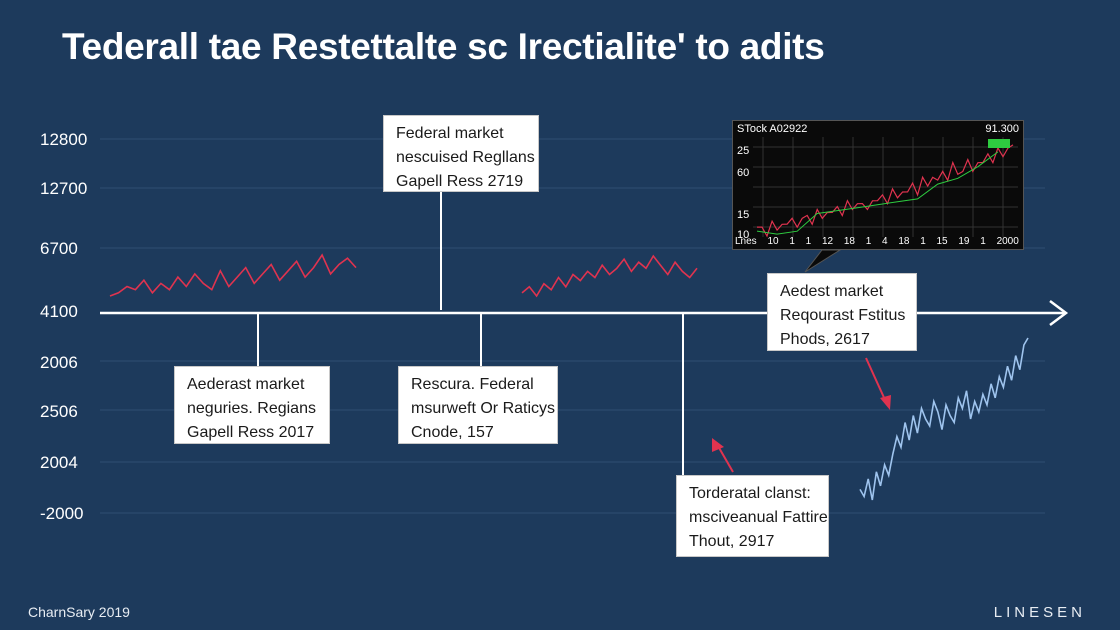 The height and width of the screenshot is (630, 1120). Describe the element at coordinates (465, 157) in the screenshot. I see `callout-line: nescuised Regllans` at that location.